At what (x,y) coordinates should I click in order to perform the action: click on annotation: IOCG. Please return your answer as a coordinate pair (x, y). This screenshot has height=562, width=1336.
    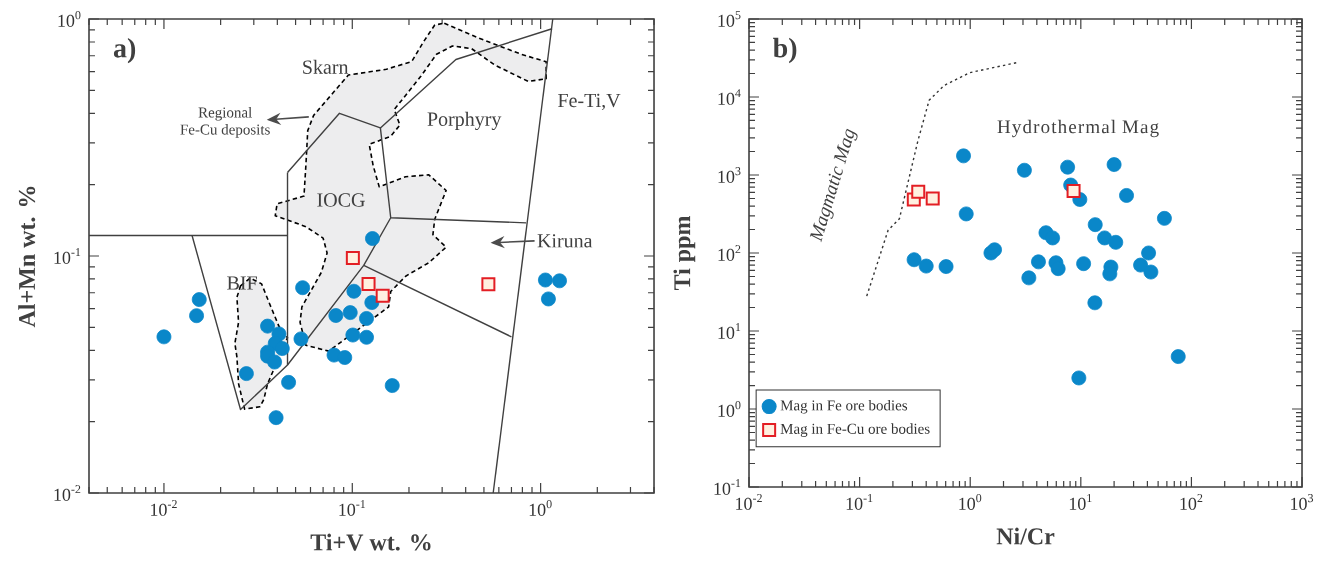
    Looking at the image, I should click on (341, 200).